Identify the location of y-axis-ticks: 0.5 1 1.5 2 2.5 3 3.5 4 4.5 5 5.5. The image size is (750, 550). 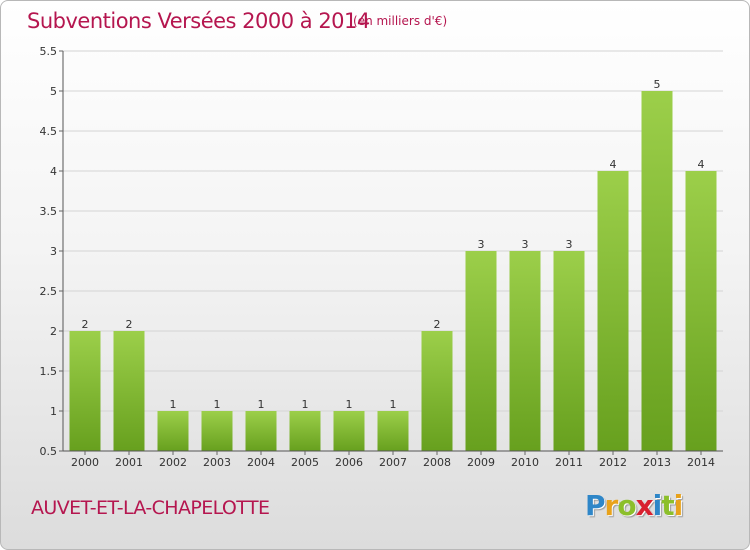
(51, 251).